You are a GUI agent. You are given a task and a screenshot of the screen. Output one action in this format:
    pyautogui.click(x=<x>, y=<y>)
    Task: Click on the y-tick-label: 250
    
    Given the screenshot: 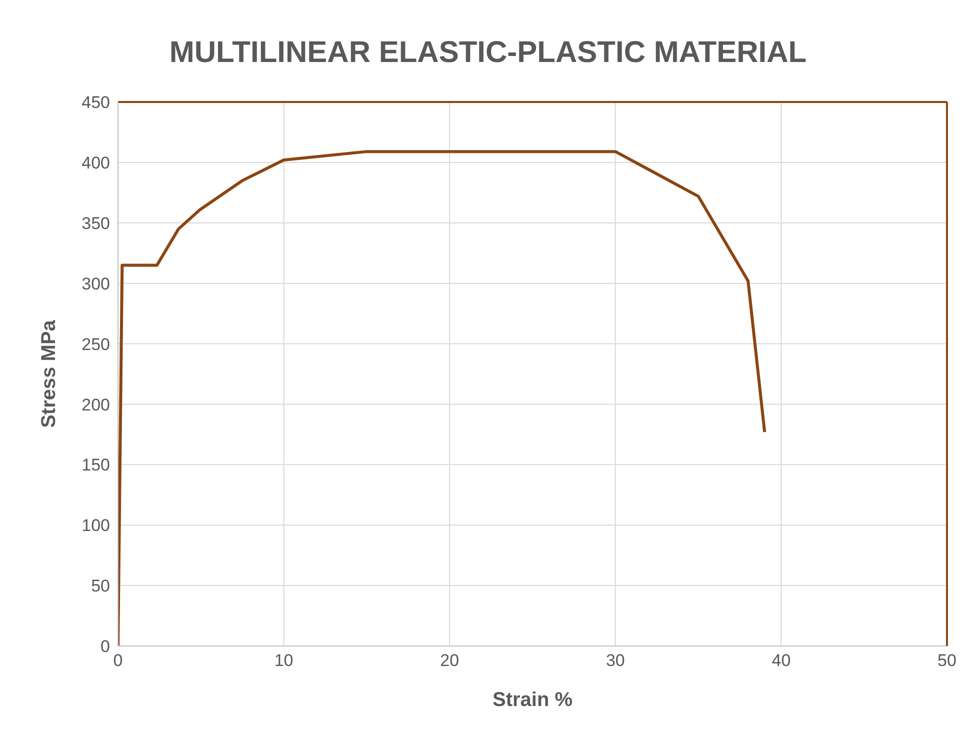 What is the action you would take?
    pyautogui.click(x=96, y=344)
    